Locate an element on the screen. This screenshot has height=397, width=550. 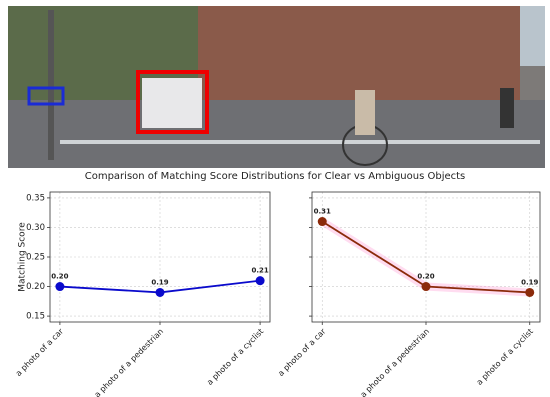
y-axis-label: Matching Score is located at coordinates (23, 257).